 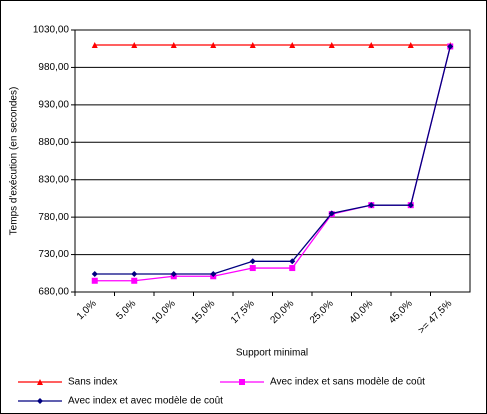 I want to click on y-tick-label: 930,00, so click(x=53, y=104).